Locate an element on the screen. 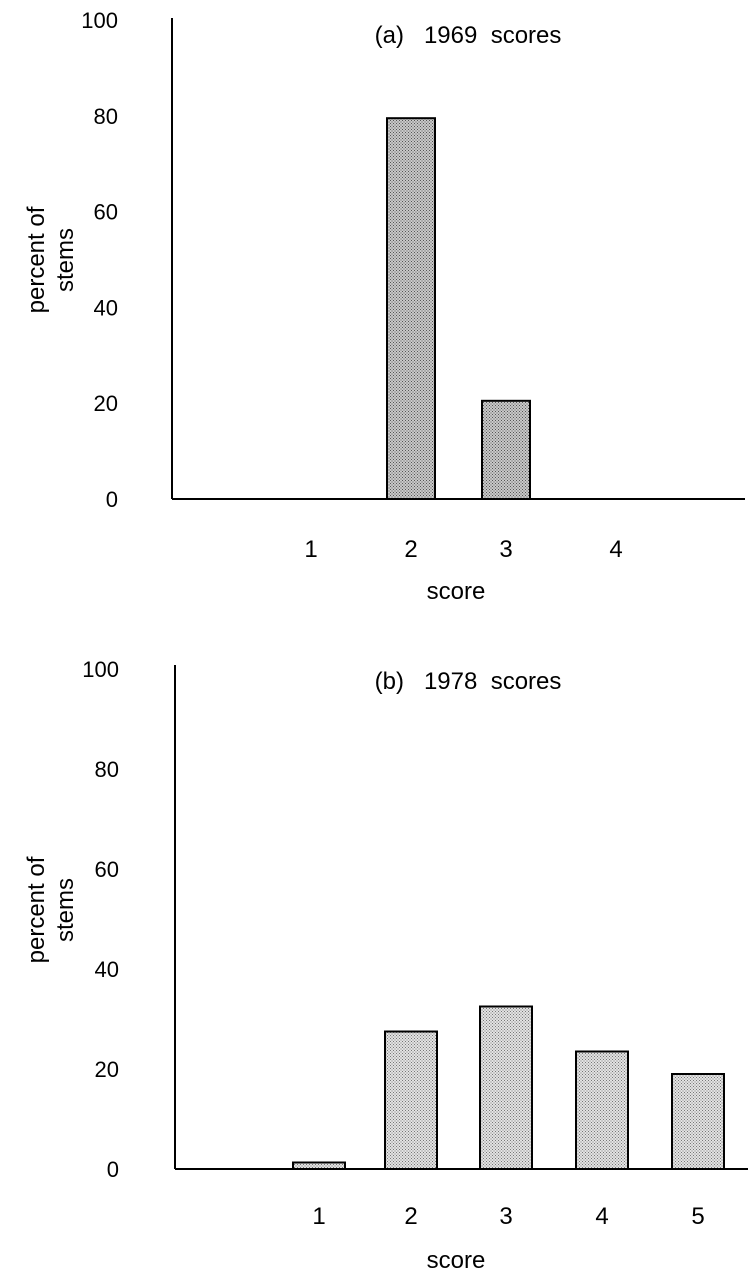 Image resolution: width=750 pixels, height=1282 pixels. x-tick-labels: 1 2 3 4 5 is located at coordinates (508, 1216).